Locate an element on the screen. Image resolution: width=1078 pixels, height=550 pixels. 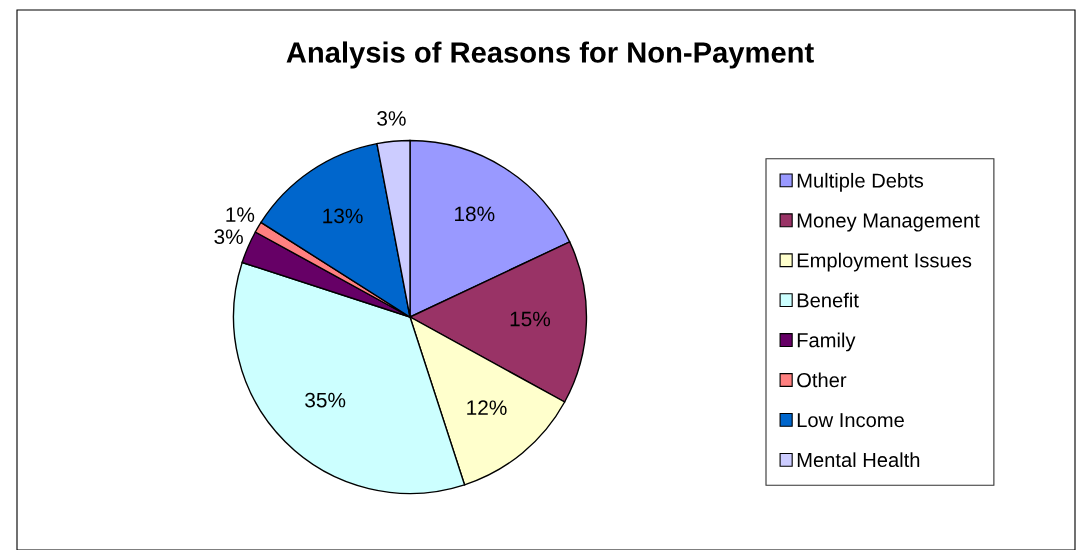
data-label: 18% is located at coordinates (475, 214).